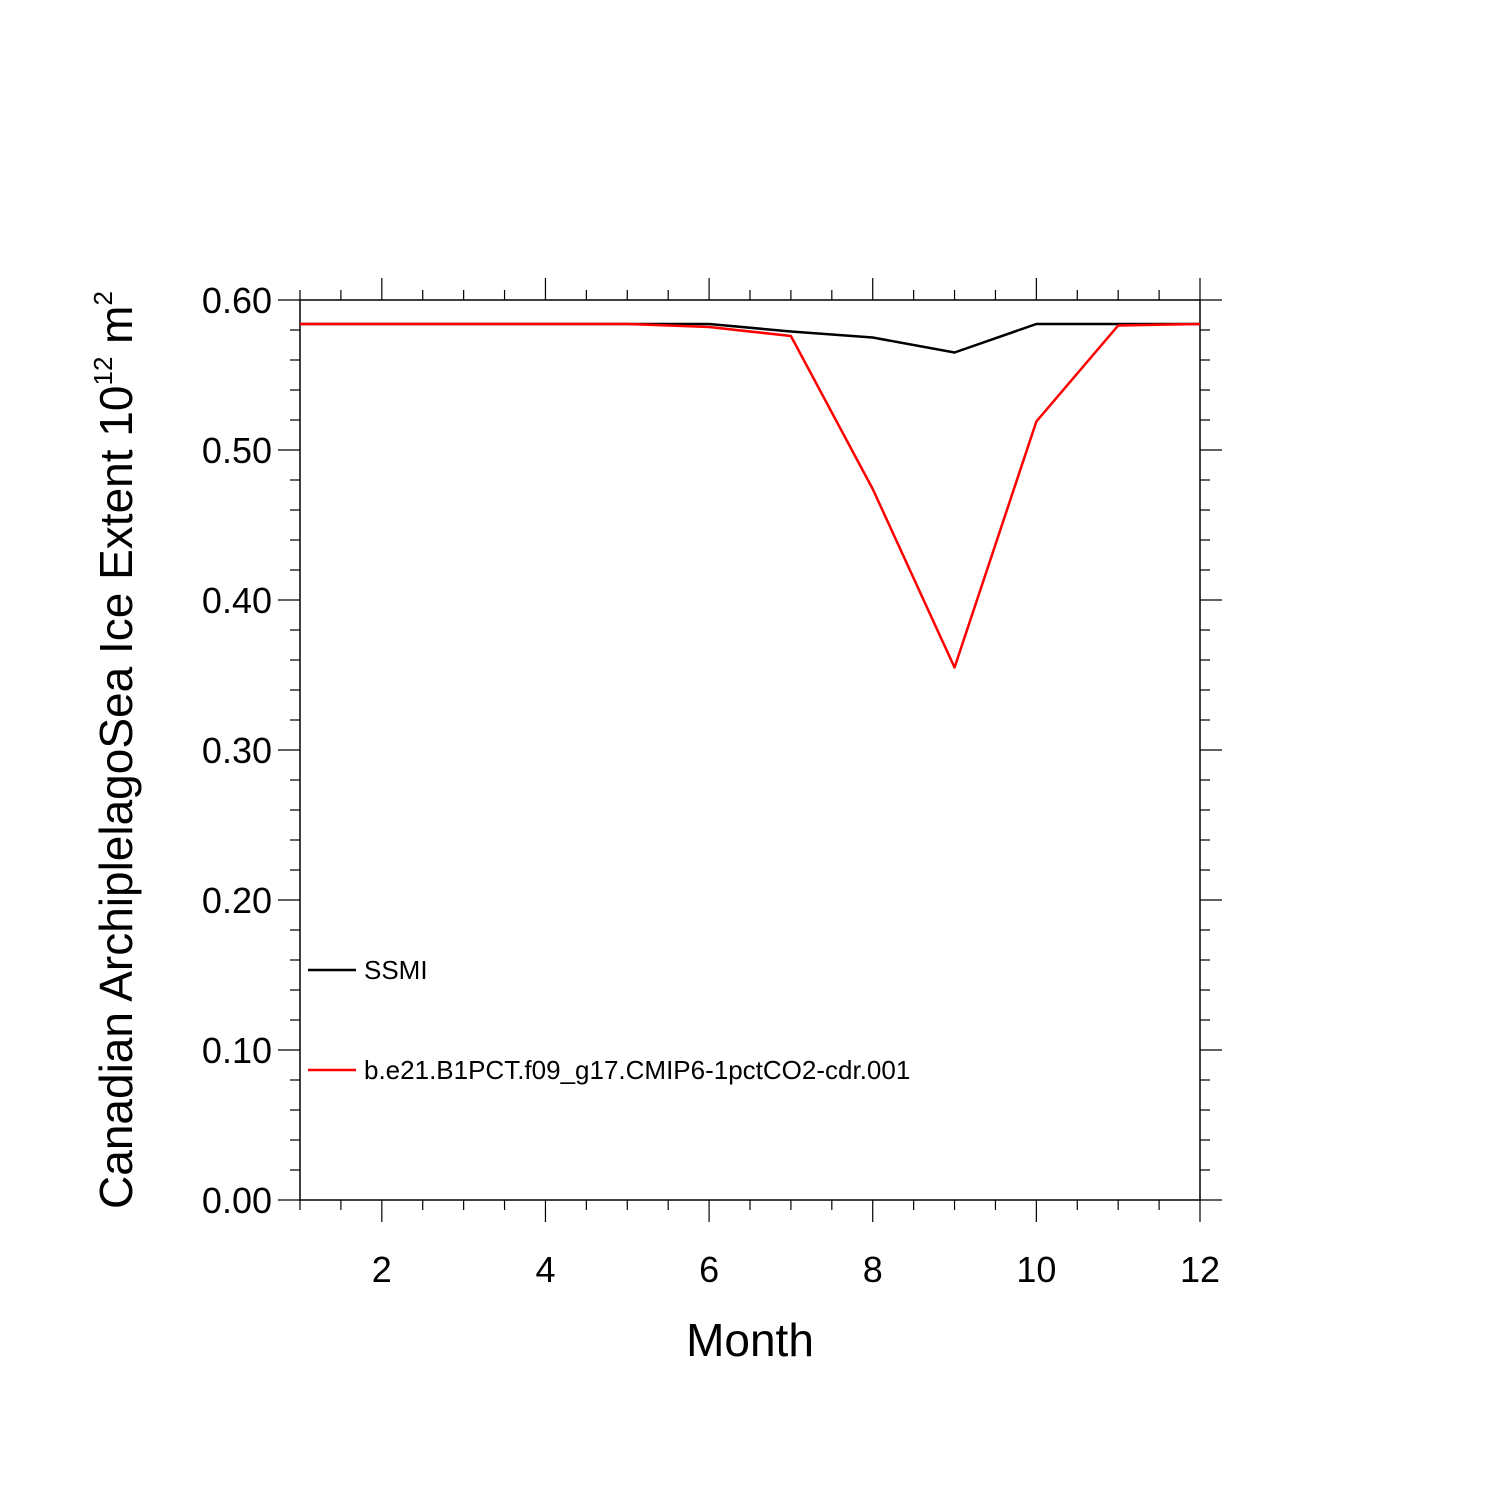  Describe the element at coordinates (116, 797) in the screenshot. I see `y-axis-title-main: Canadian ArchiplelagoSea Ice Extent 10` at that location.